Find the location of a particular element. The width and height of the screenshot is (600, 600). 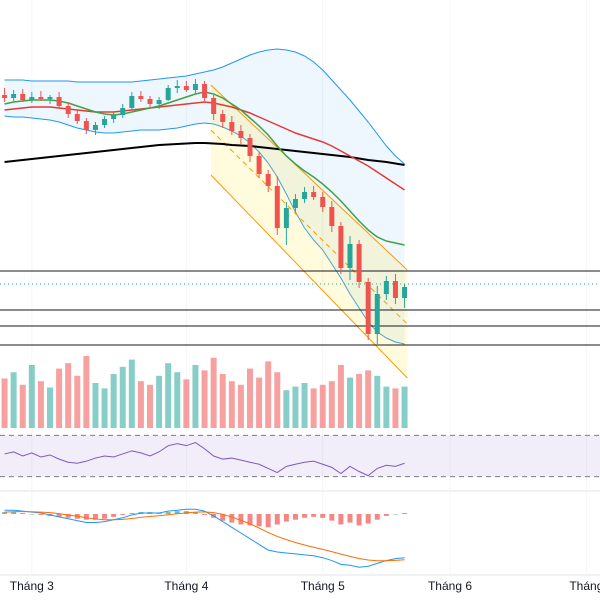

x-tick-label: Tháng 3 is located at coordinates (32, 586).